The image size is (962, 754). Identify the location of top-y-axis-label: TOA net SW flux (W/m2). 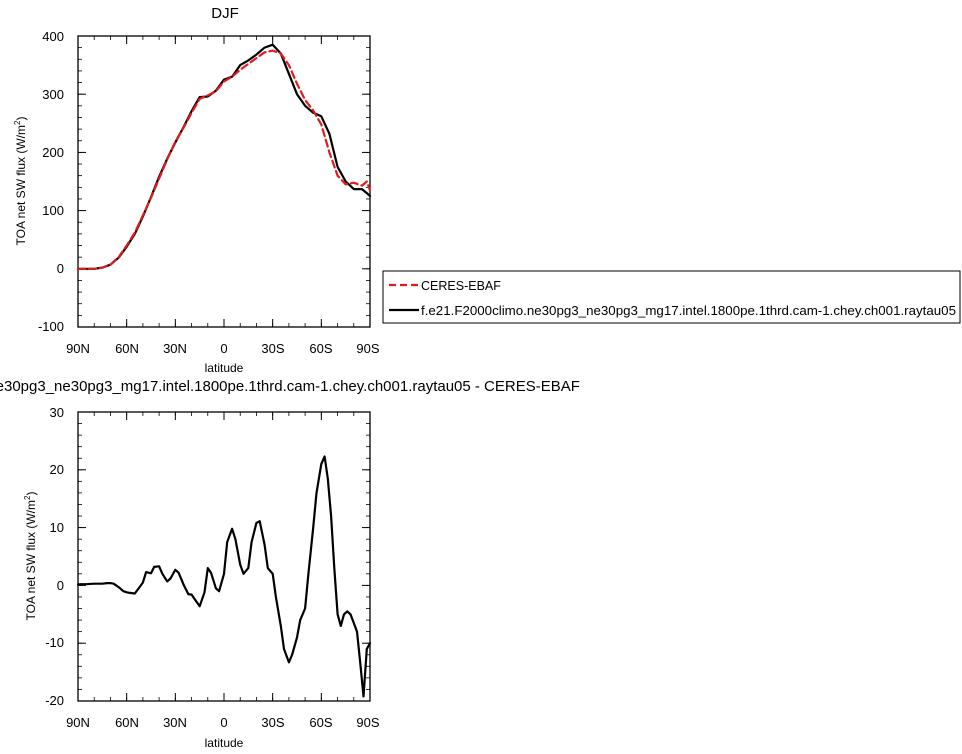
(20, 181).